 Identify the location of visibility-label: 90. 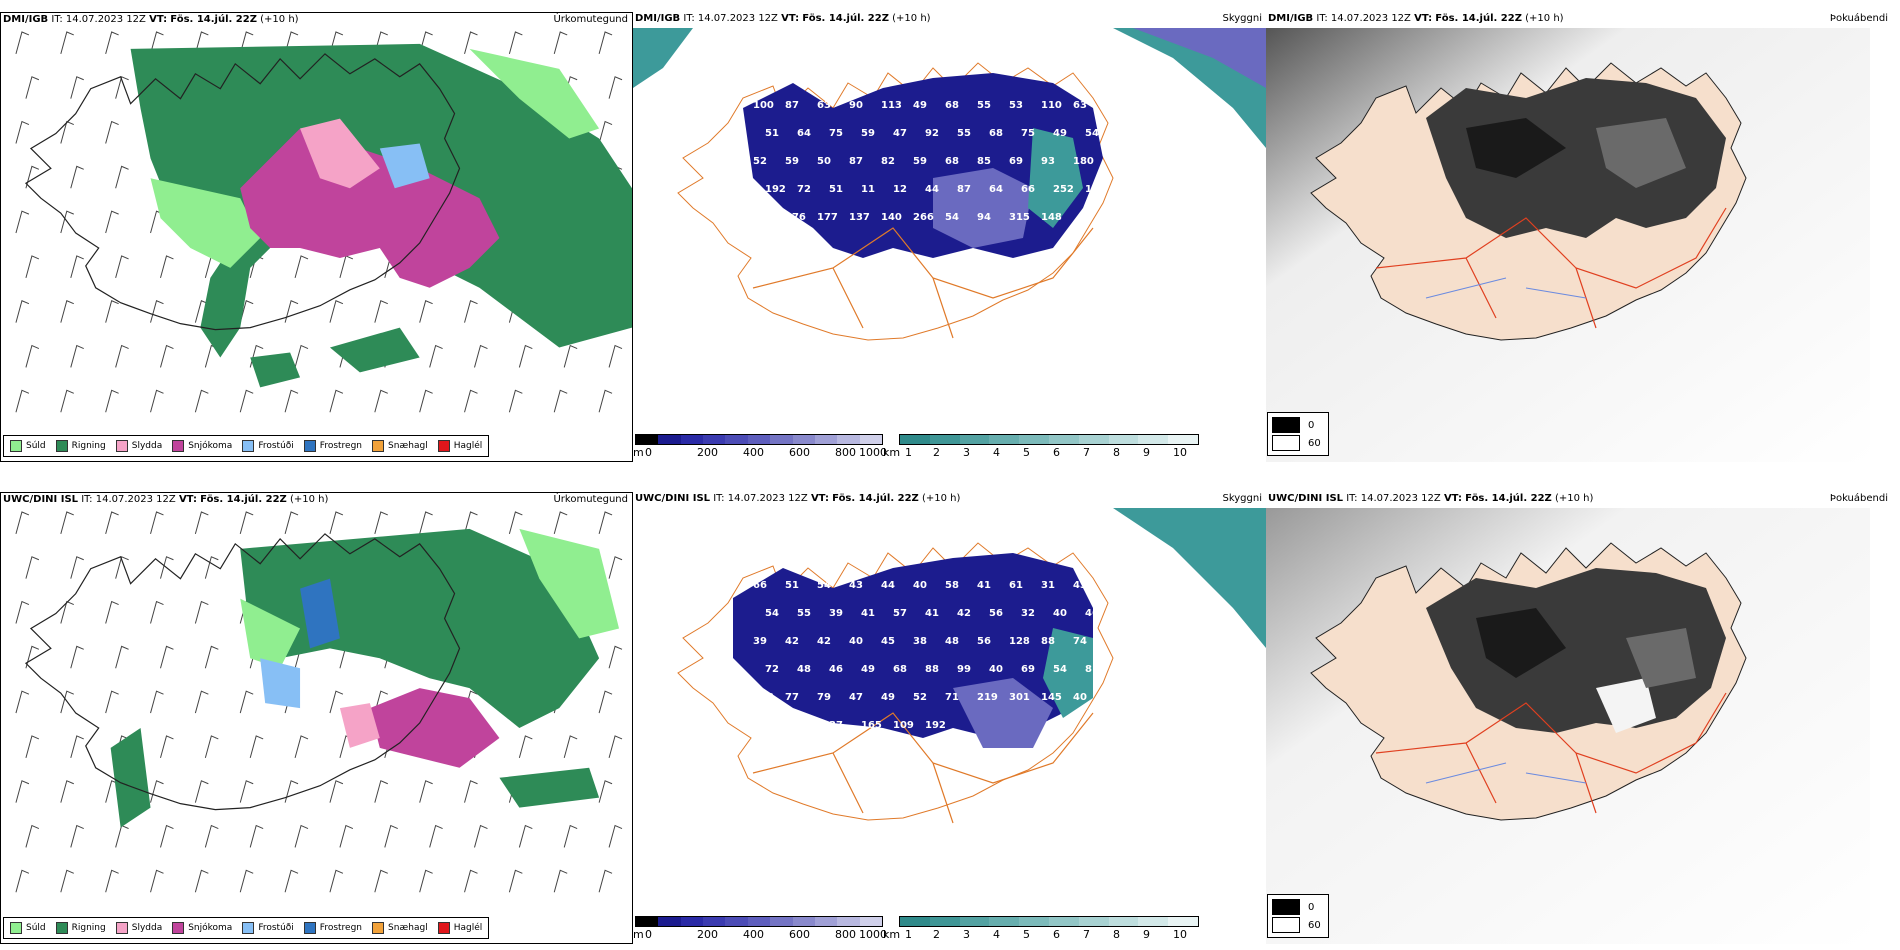
(856, 105).